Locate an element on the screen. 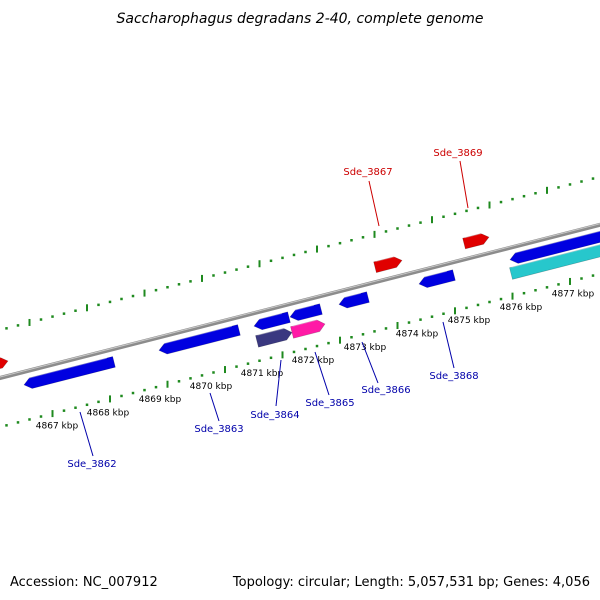 This screenshot has width=600, height=600. gene-label-sde-3869: Sde_3869 is located at coordinates (457, 153).